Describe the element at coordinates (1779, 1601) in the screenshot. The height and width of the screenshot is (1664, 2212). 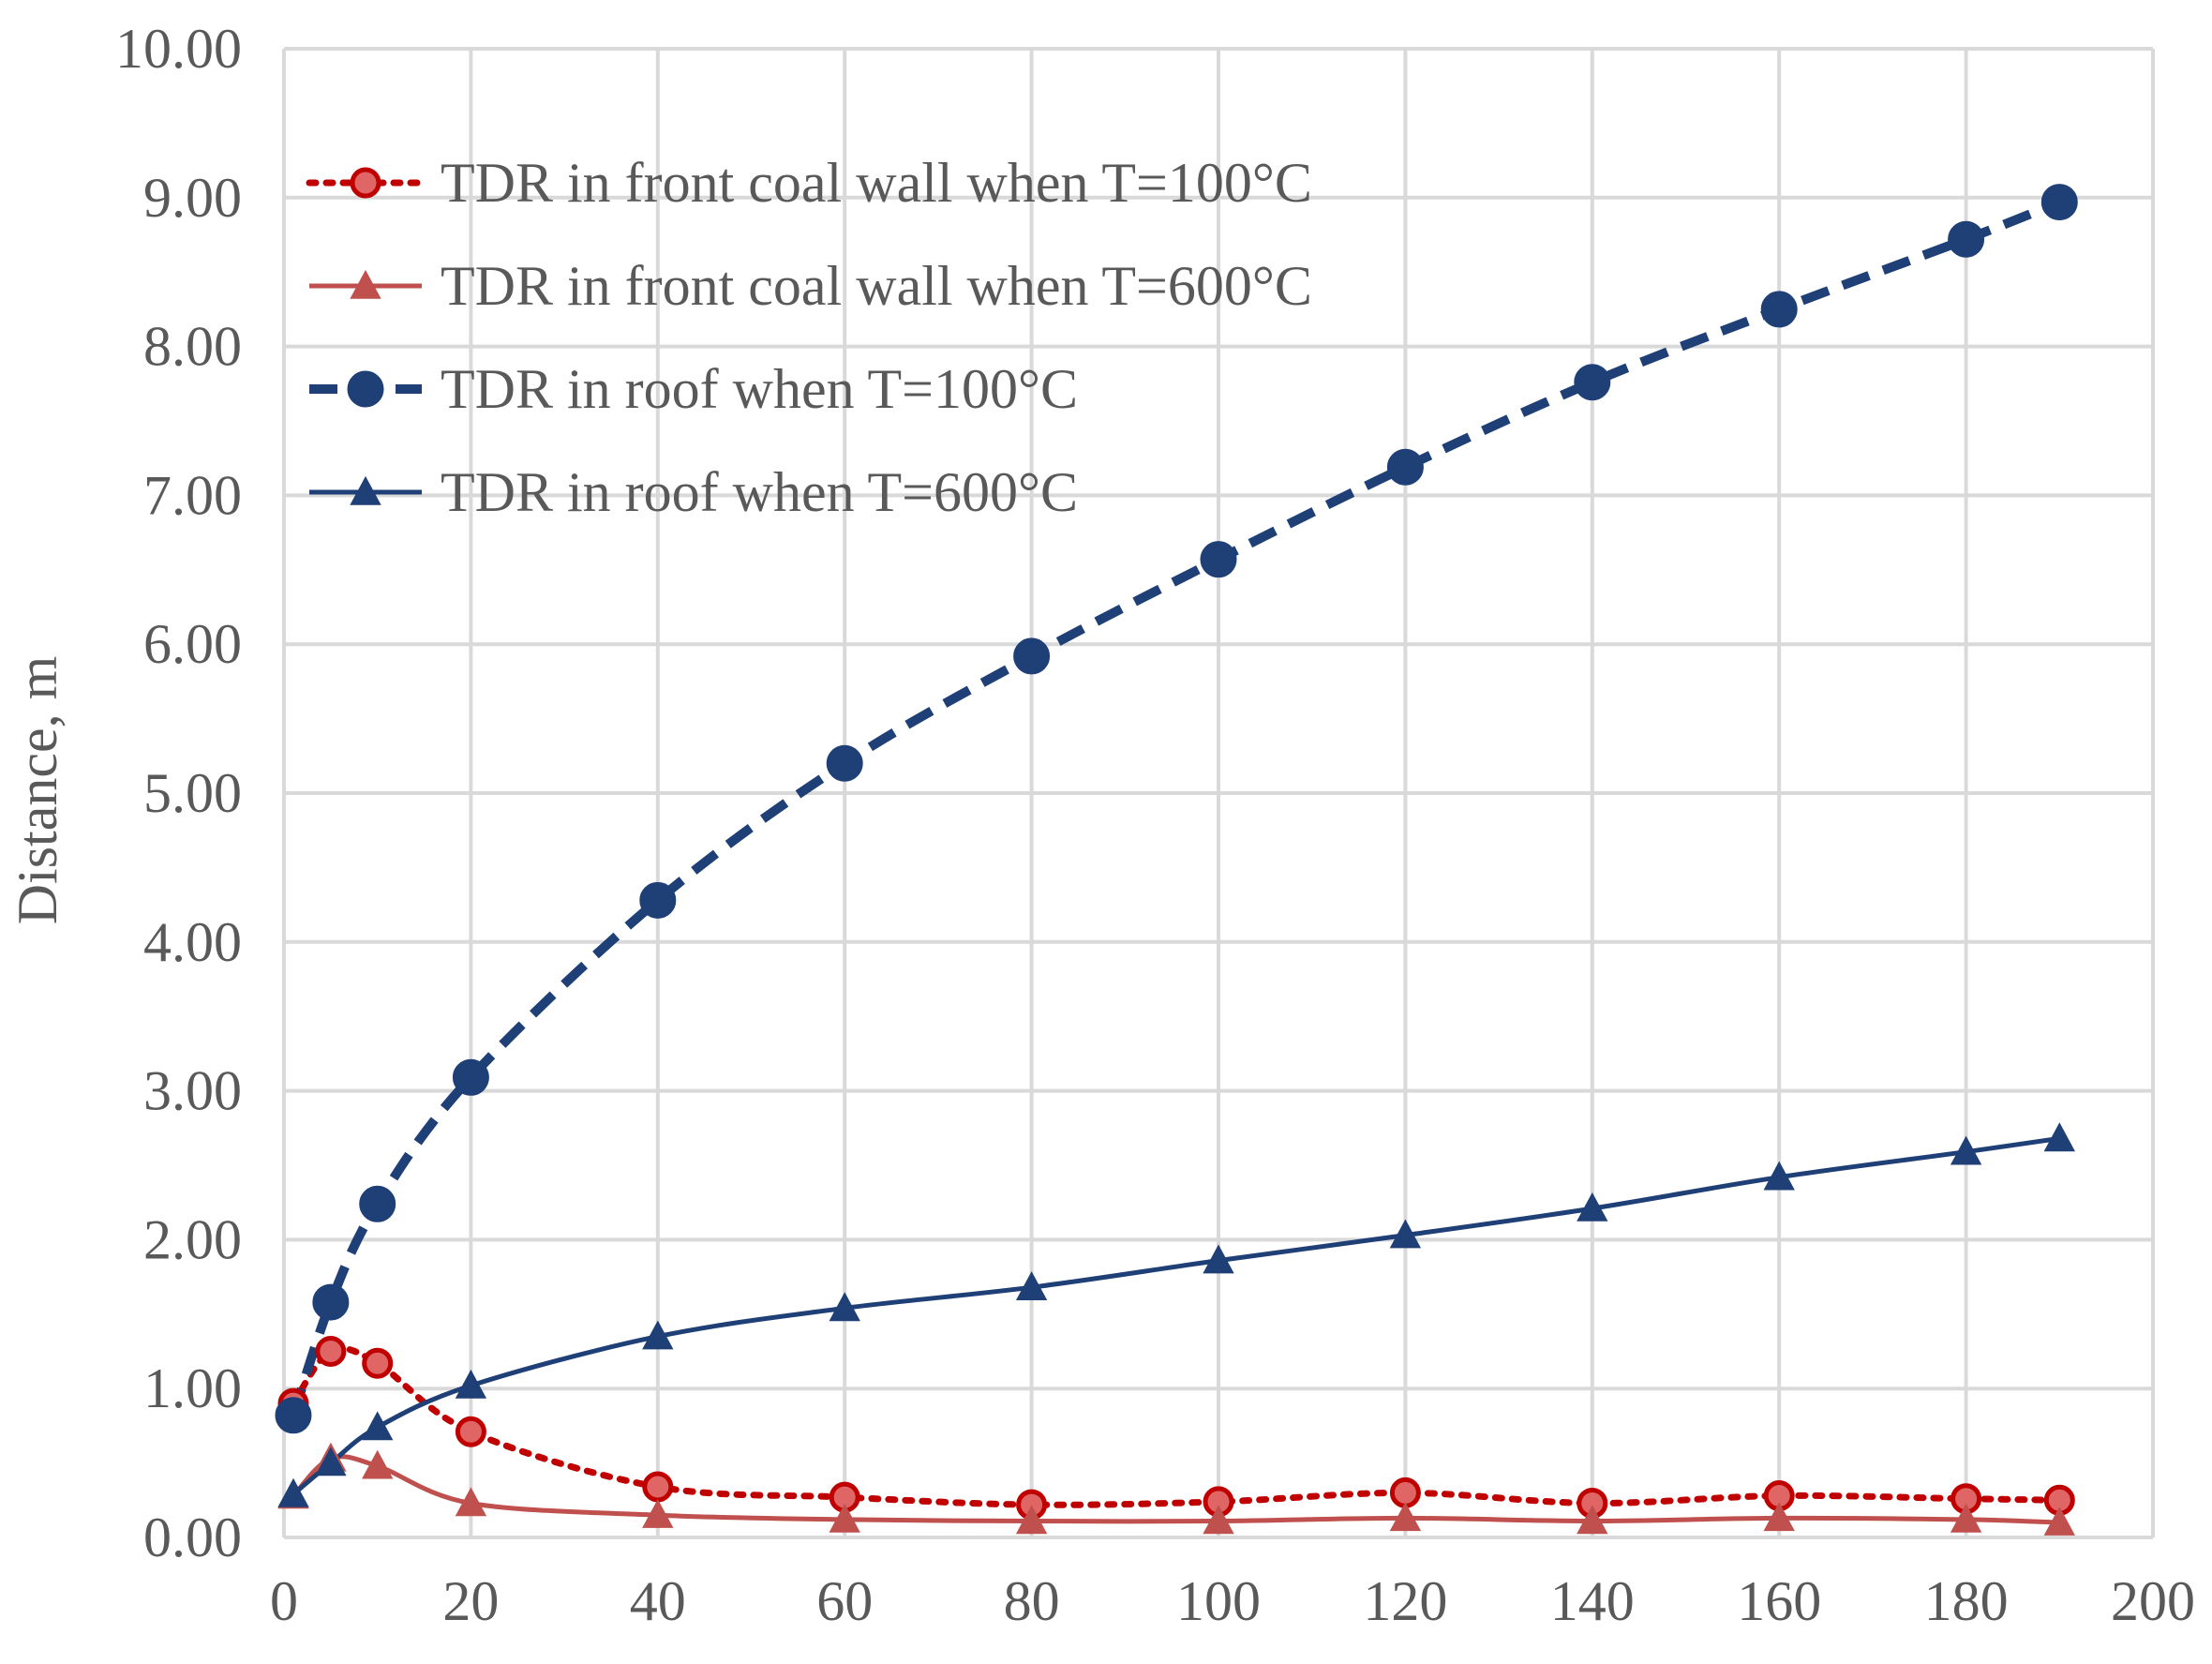
I see `x-tick-label: 160` at that location.